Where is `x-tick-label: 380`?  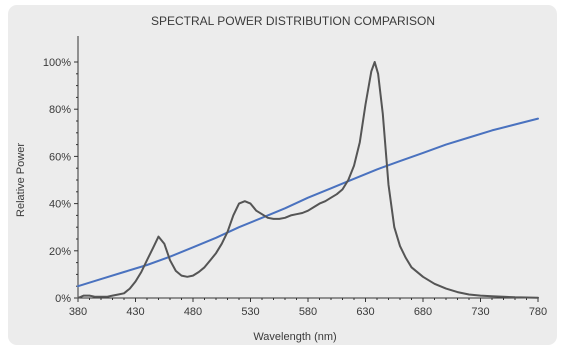
x-tick-label: 380 is located at coordinates (78, 312).